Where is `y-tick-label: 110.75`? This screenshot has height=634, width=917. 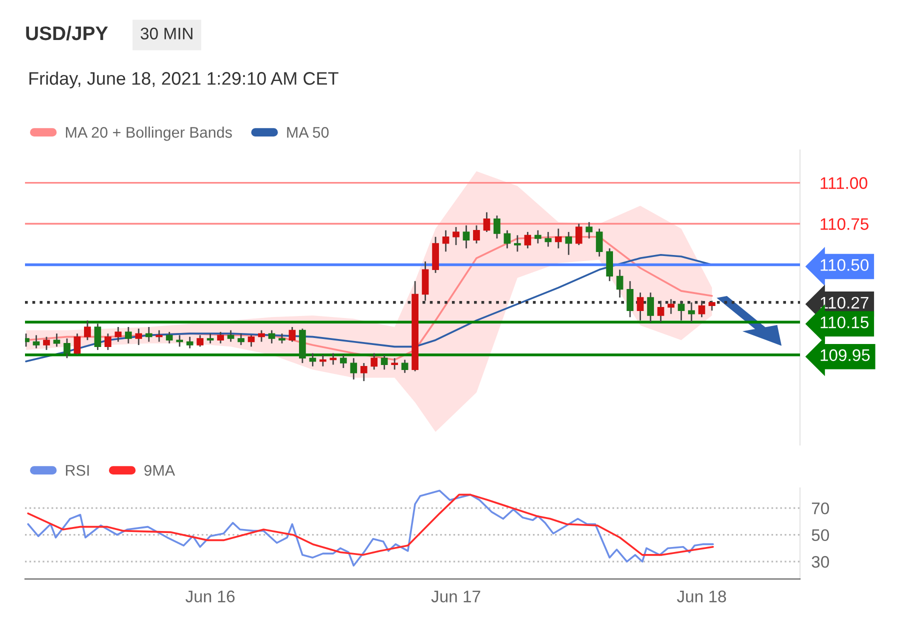
y-tick-label: 110.75 is located at coordinates (844, 224).